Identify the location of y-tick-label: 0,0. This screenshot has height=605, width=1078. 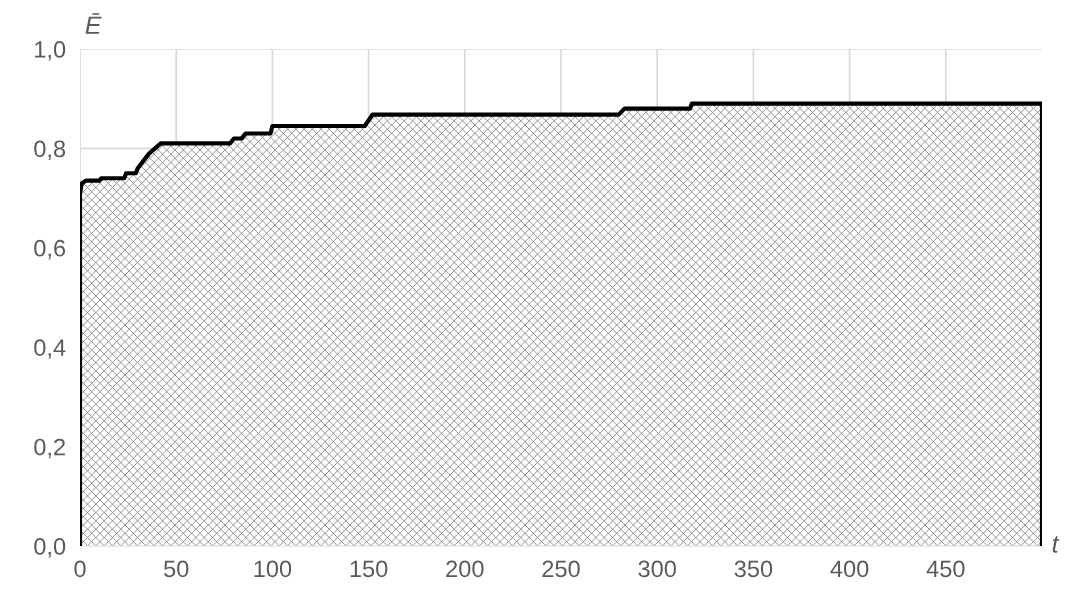
(50, 548).